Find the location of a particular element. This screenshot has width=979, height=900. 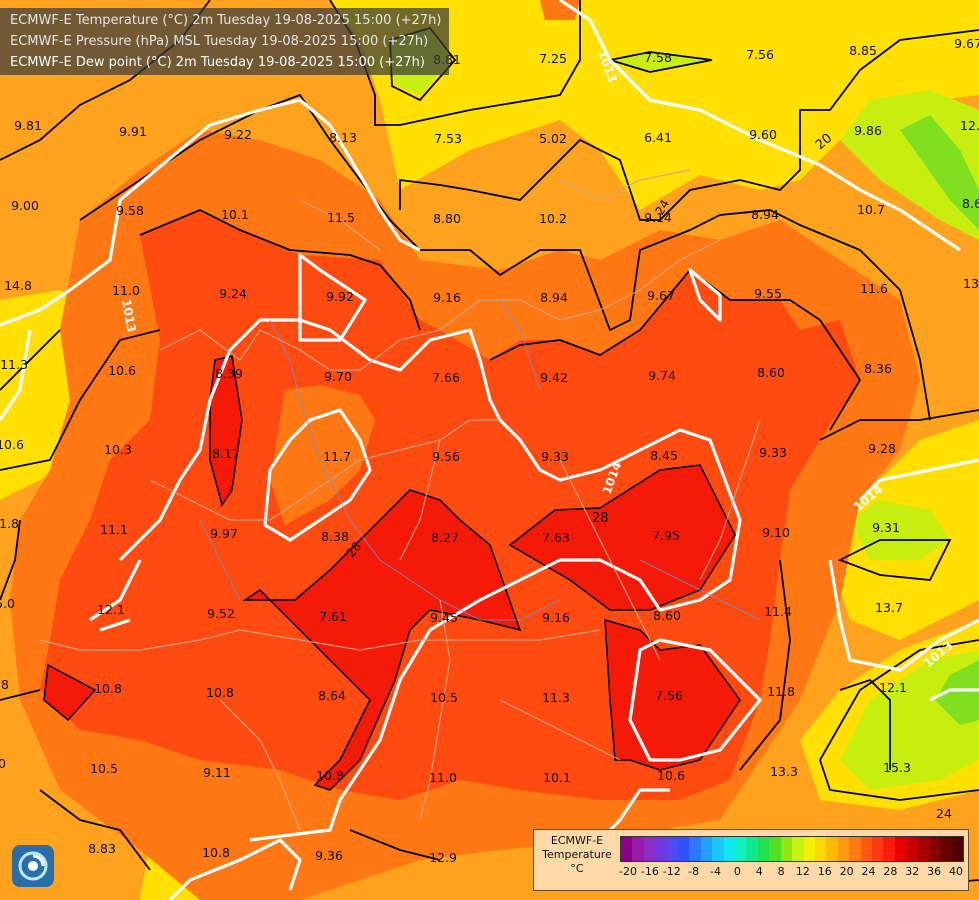

dewpoint-value-label: 9.97 is located at coordinates (224, 533).